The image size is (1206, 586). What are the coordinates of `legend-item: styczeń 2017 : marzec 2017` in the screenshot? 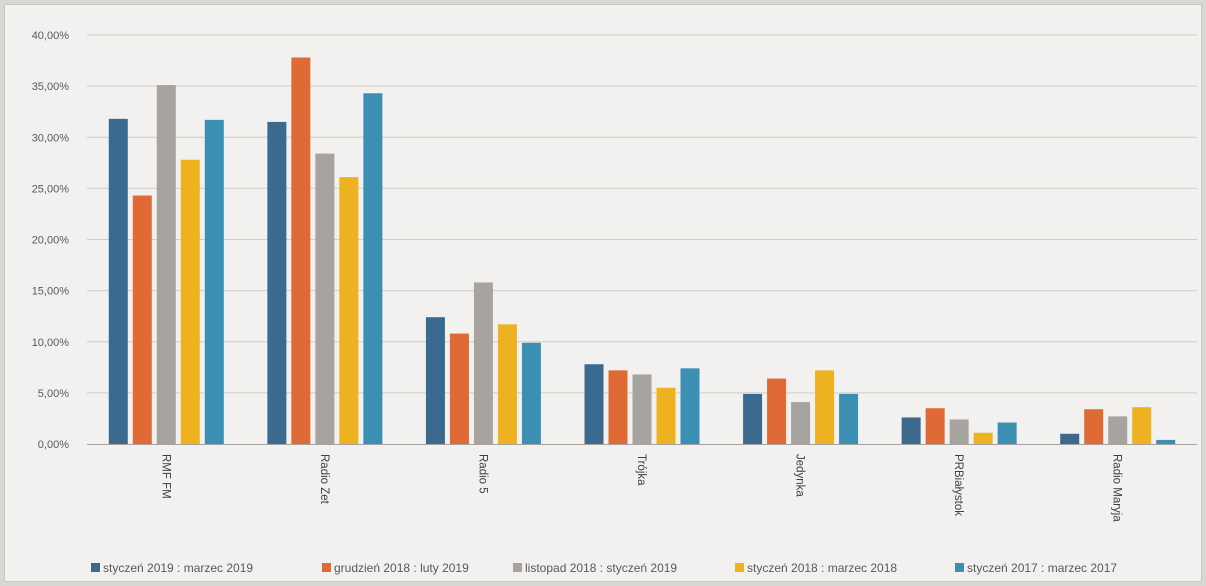 It's located at (1036, 568).